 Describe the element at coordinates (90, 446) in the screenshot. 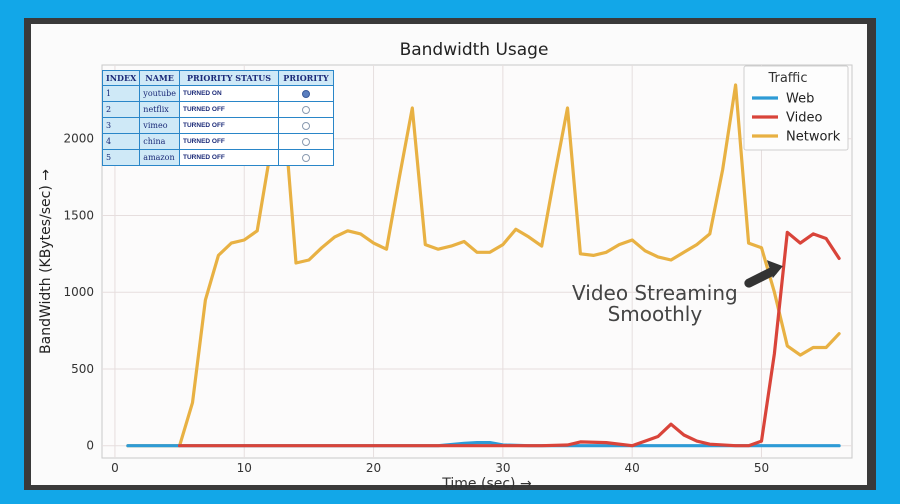

I see `y-tick-label: 0` at that location.